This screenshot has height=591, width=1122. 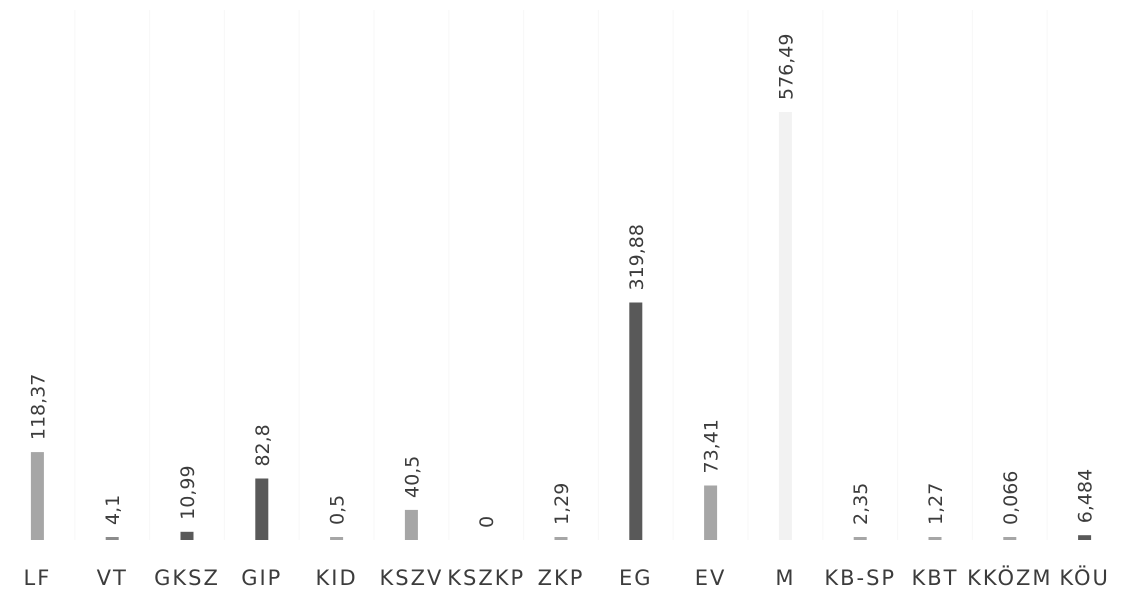 What do you see at coordinates (337, 538) in the screenshot?
I see `bar-kid` at bounding box center [337, 538].